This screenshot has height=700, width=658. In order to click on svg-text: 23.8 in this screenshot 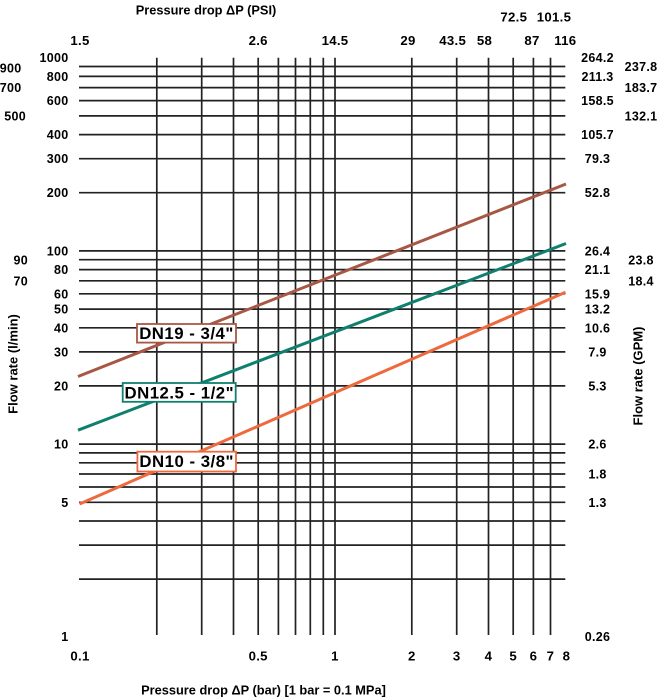, I will do `click(641, 260)`.